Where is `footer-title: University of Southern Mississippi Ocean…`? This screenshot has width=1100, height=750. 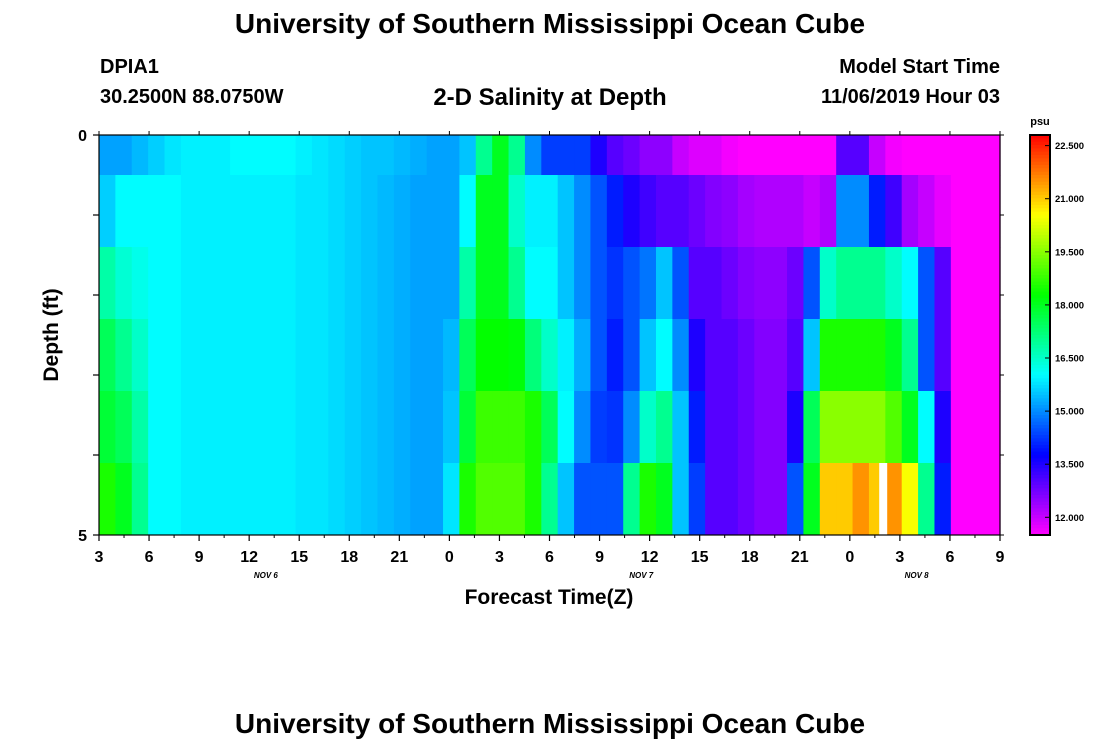
footer-title: University of Southern Mississippi Ocean… is located at coordinates (550, 723).